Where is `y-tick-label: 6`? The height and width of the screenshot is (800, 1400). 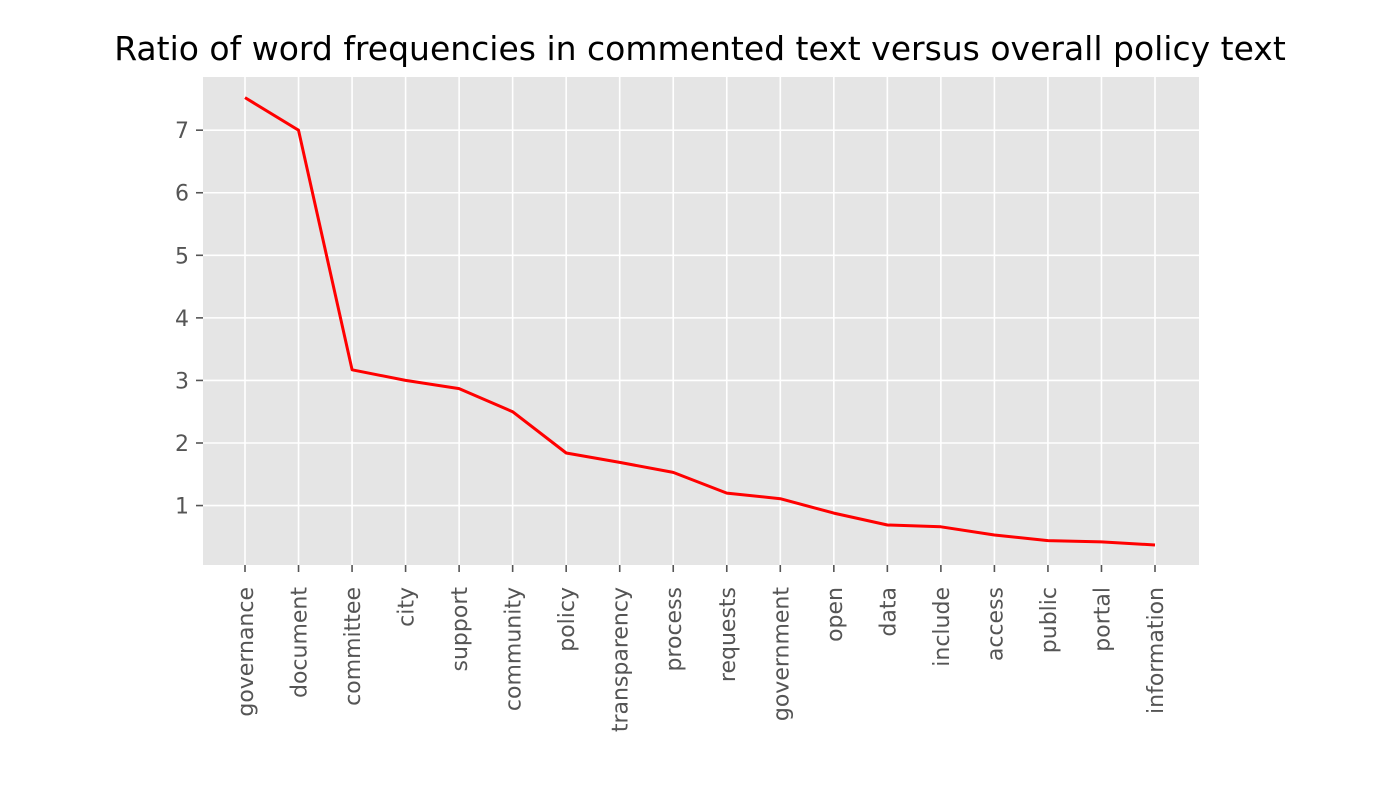
y-tick-label: 6 is located at coordinates (182, 194).